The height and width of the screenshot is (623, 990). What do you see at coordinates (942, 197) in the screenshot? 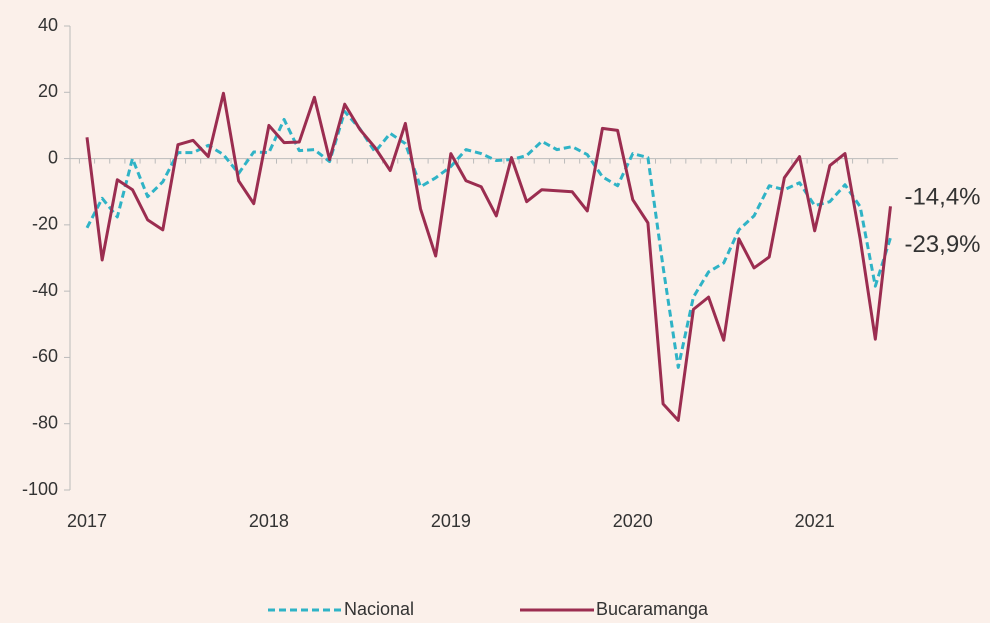
I see `data-label: -14,4%` at bounding box center [942, 197].